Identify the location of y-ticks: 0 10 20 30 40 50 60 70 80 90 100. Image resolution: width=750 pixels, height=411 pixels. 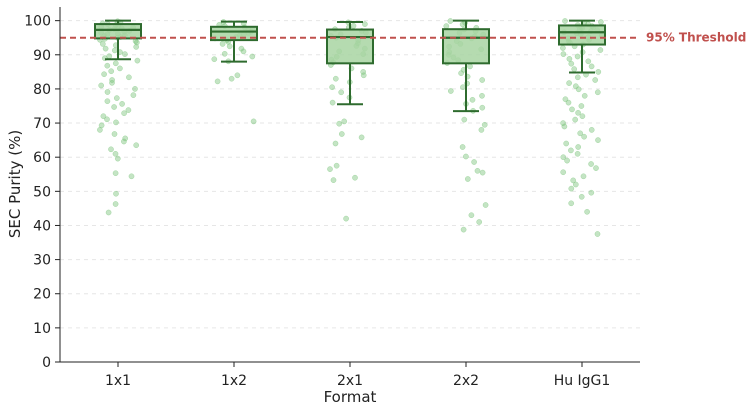
(42, 192).